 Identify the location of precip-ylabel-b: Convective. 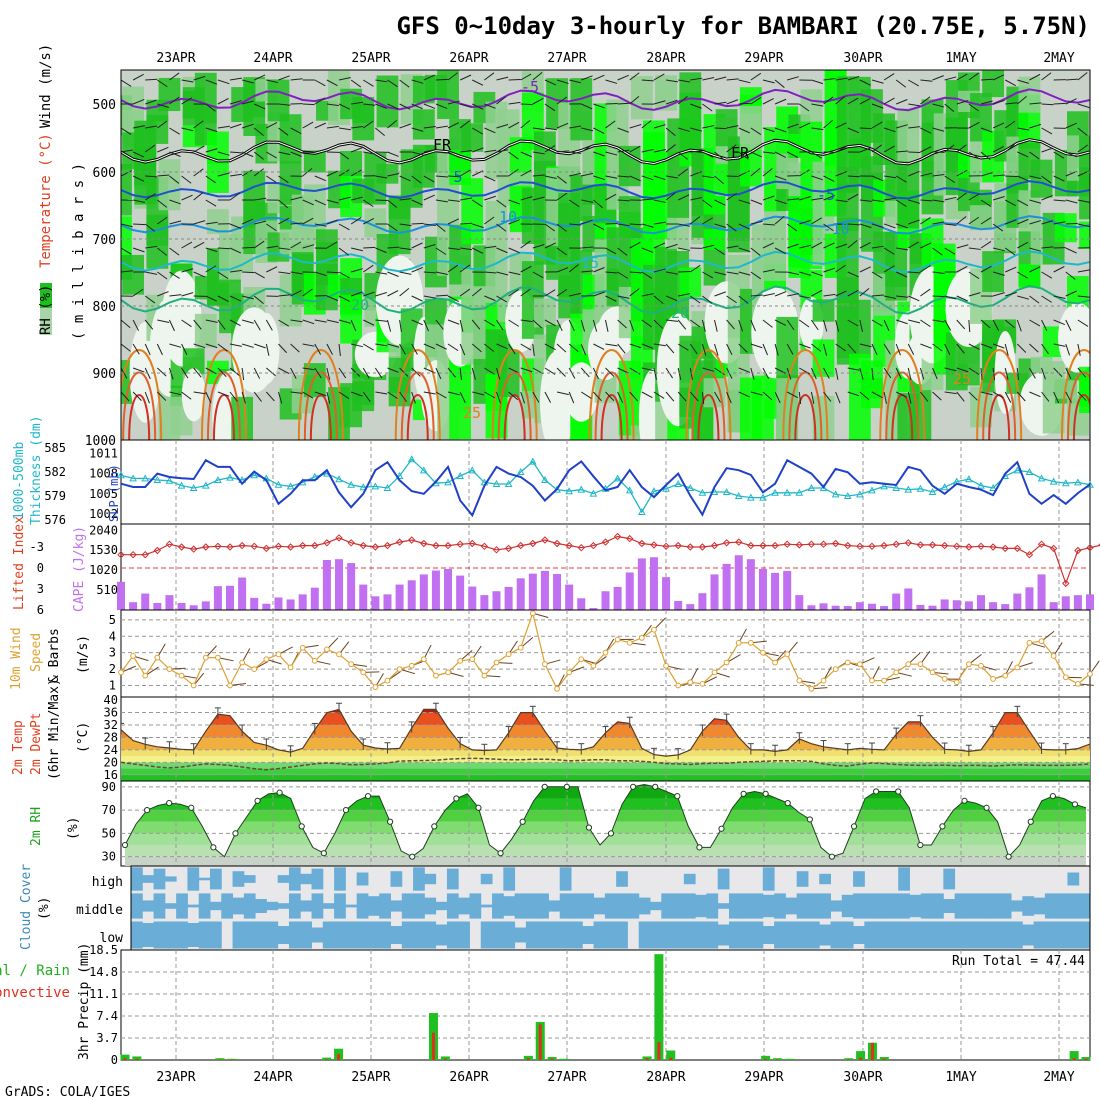
(35, 993).